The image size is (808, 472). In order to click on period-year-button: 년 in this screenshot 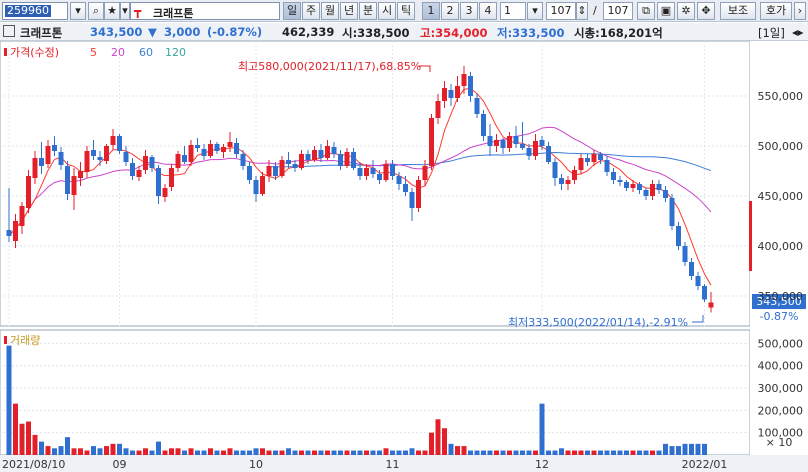, I will do `click(349, 11)`.